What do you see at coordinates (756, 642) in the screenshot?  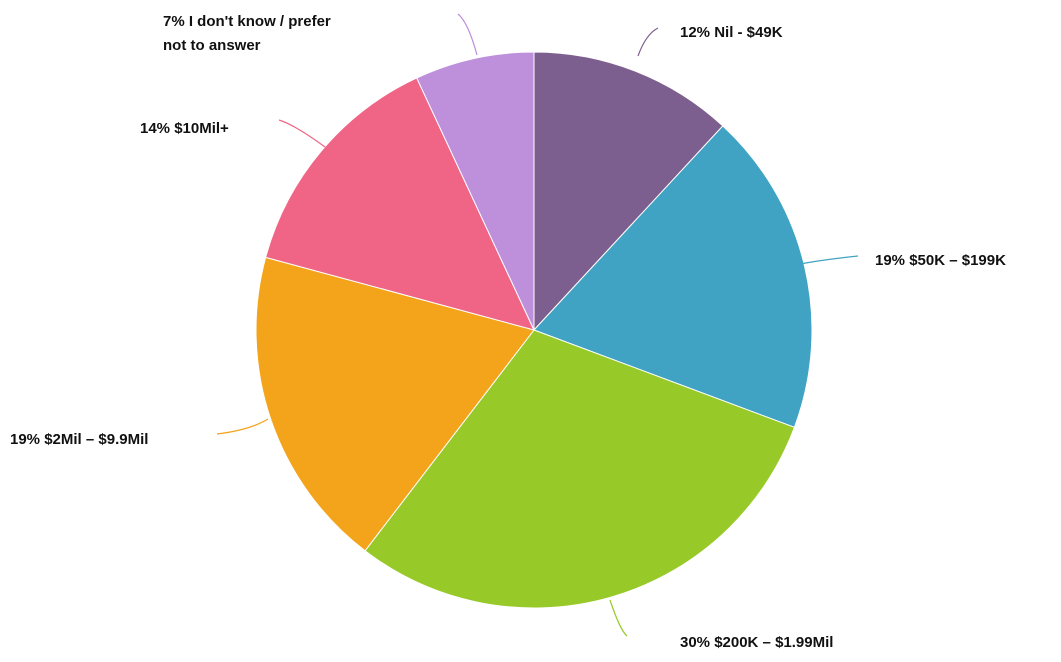 I see `slice-label-3: 30% $200K – $1.99Mil` at bounding box center [756, 642].